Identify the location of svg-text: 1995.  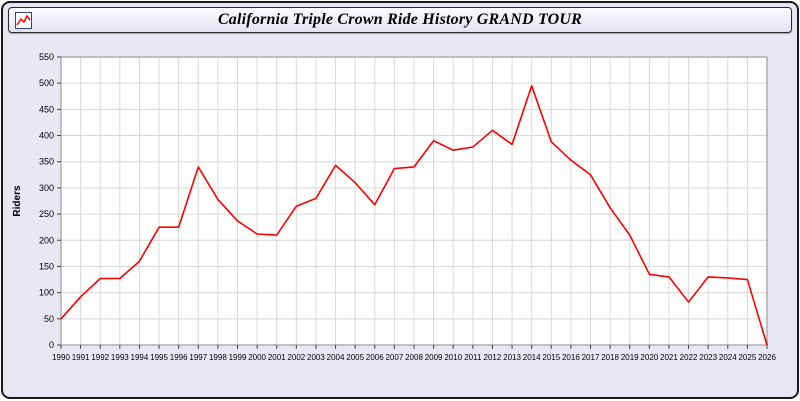
(159, 357).